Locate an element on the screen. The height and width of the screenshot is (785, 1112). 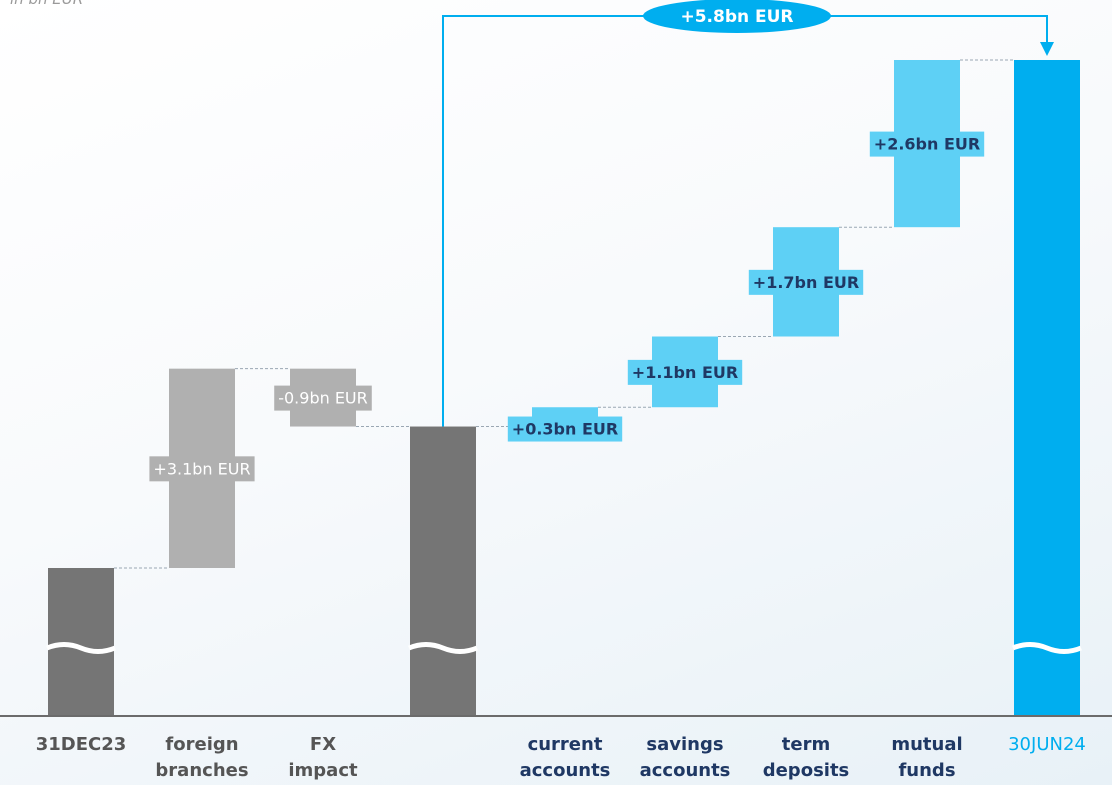
value-label-savings-accounts-box is located at coordinates (685, 372).